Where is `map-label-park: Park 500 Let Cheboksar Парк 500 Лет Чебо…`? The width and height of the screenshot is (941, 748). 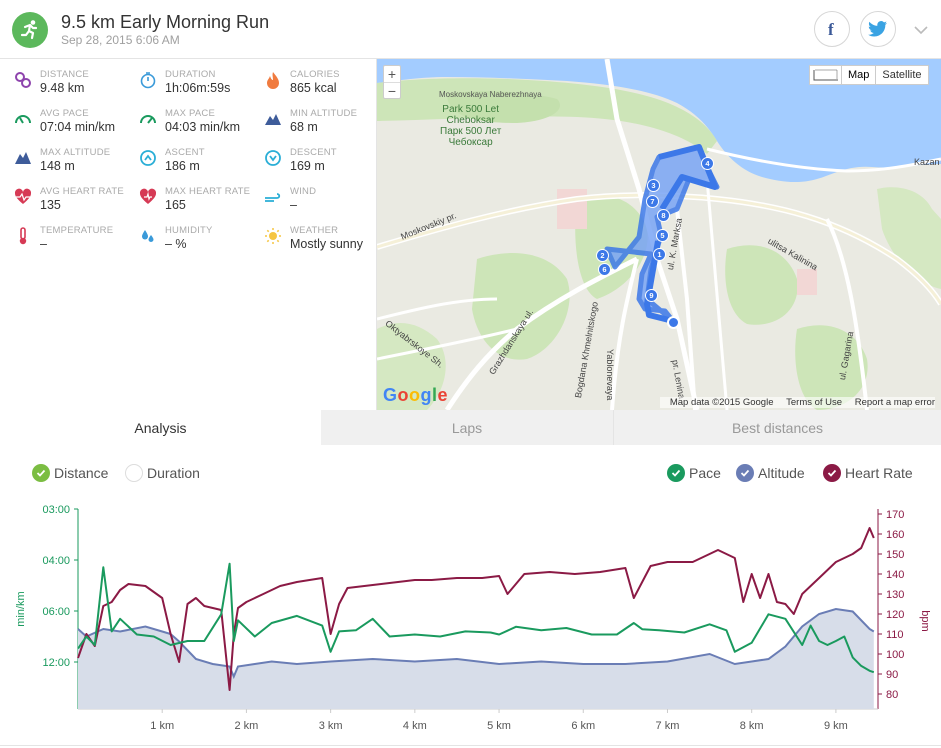 map-label-park: Park 500 Let Cheboksar Парк 500 Лет Чебо… is located at coordinates (471, 126).